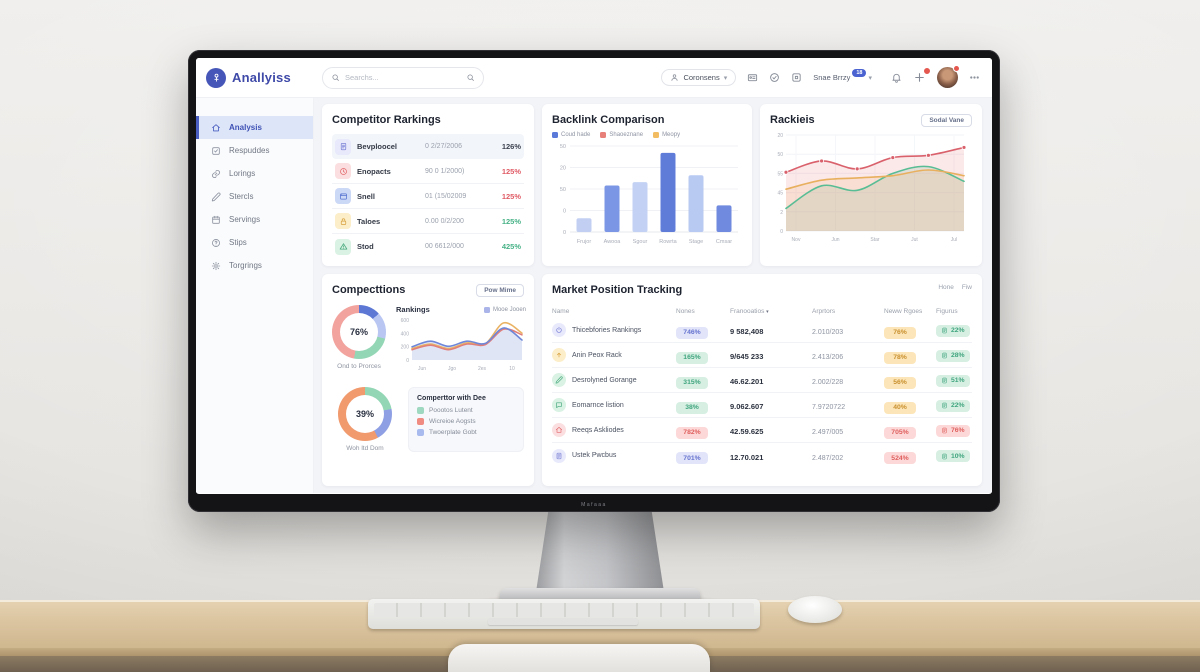 This screenshot has width=1200, height=672. I want to click on app-logo: Anallyiss, so click(264, 77).